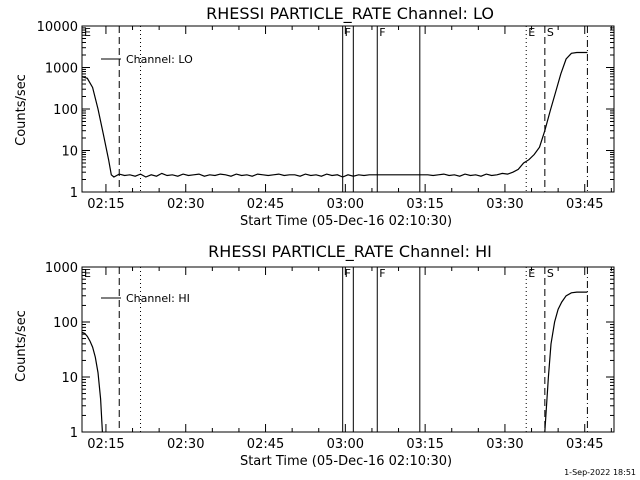  Describe the element at coordinates (600, 472) in the screenshot. I see `date-stamp: 1-Sep-2022 18:51` at that location.